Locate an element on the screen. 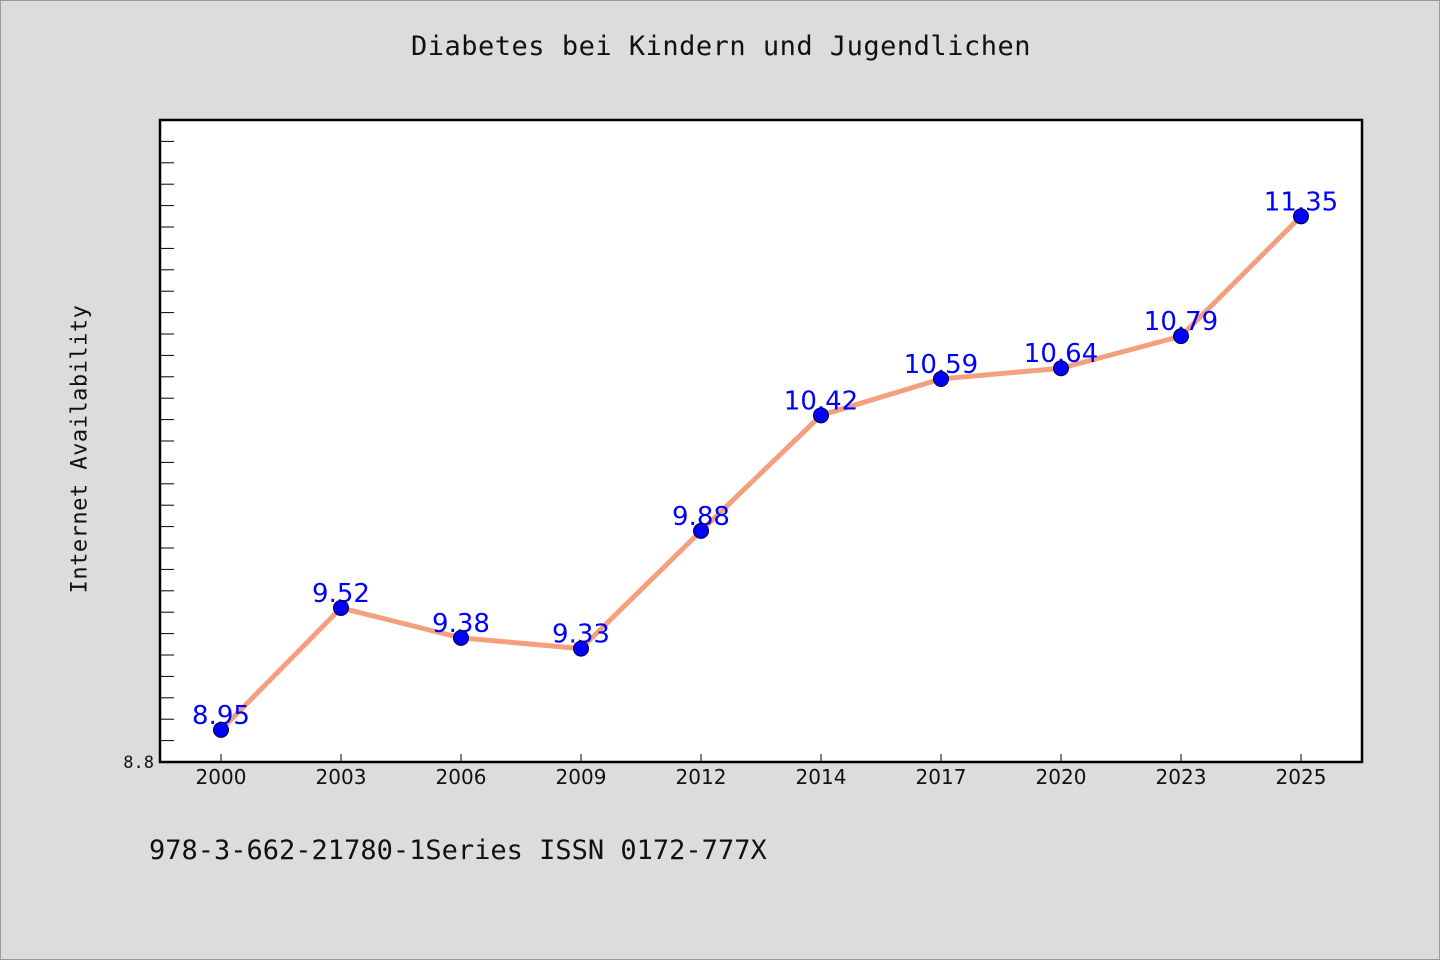  footer-isbn-note: 978-3-662-21780-1Series ISSN 0172-777X is located at coordinates (458, 850).